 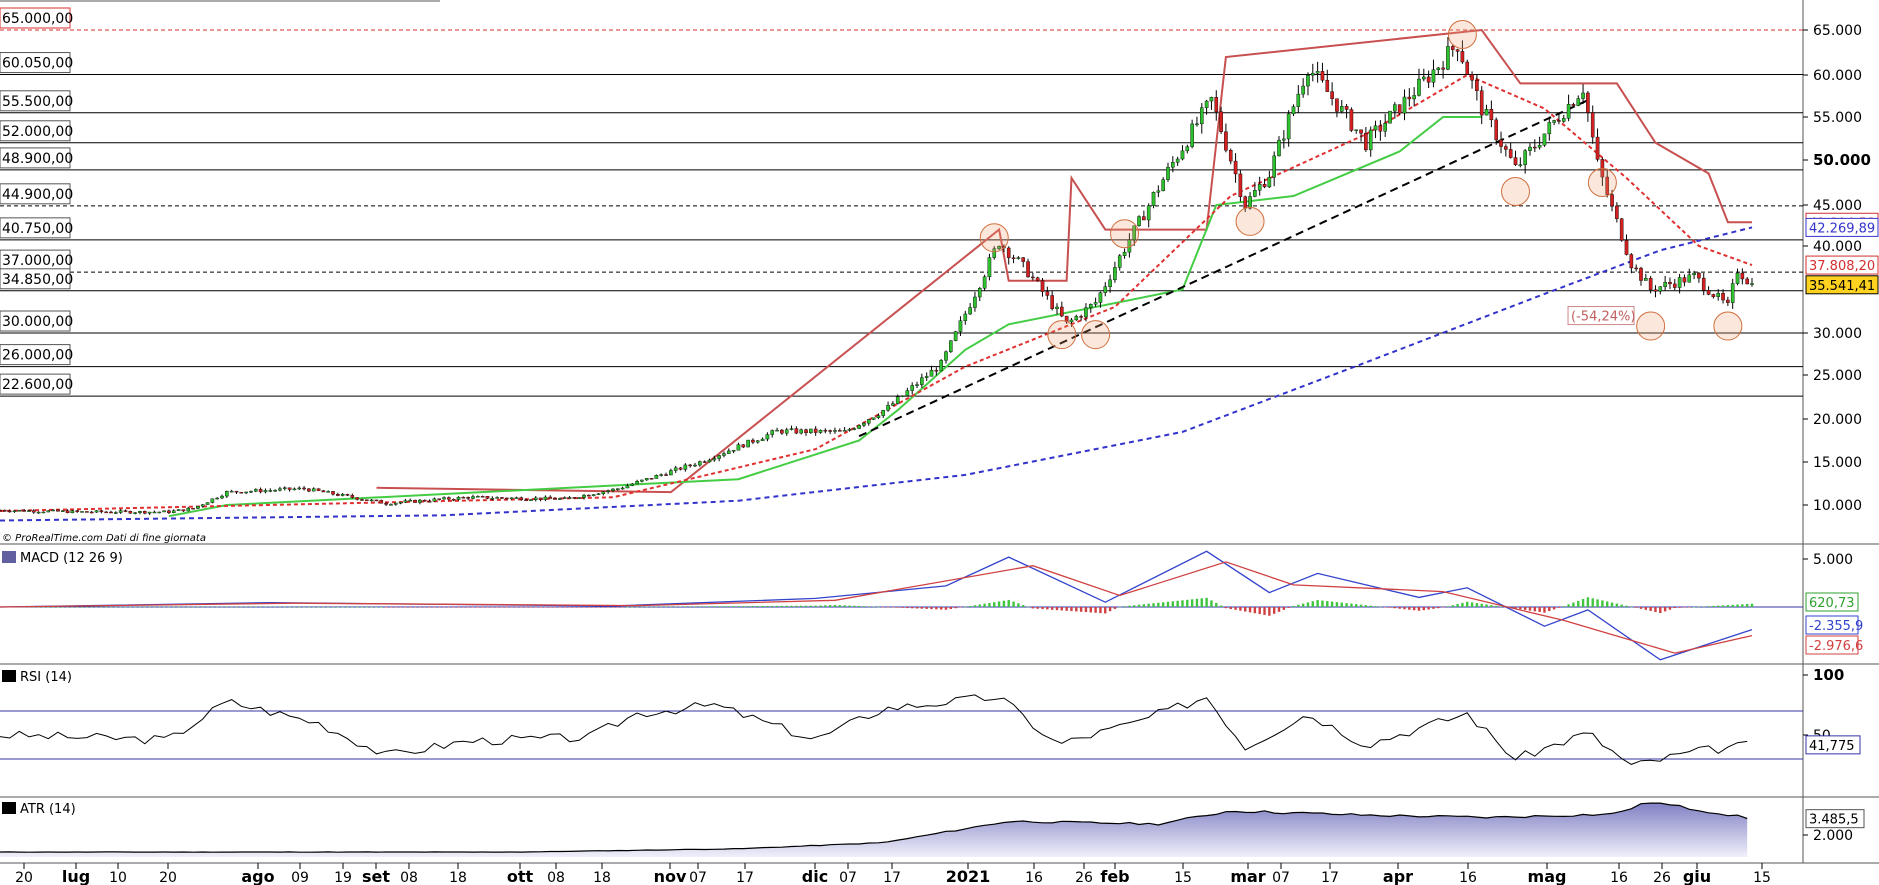 I want to click on x-tick-label: 15, so click(x=1762, y=877).